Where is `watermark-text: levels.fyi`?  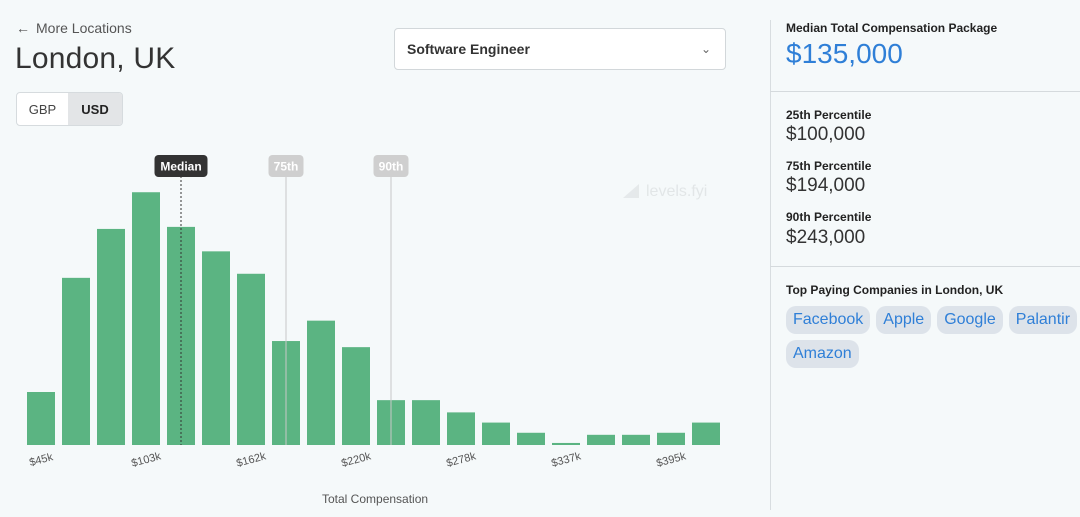 watermark-text: levels.fyi is located at coordinates (676, 191).